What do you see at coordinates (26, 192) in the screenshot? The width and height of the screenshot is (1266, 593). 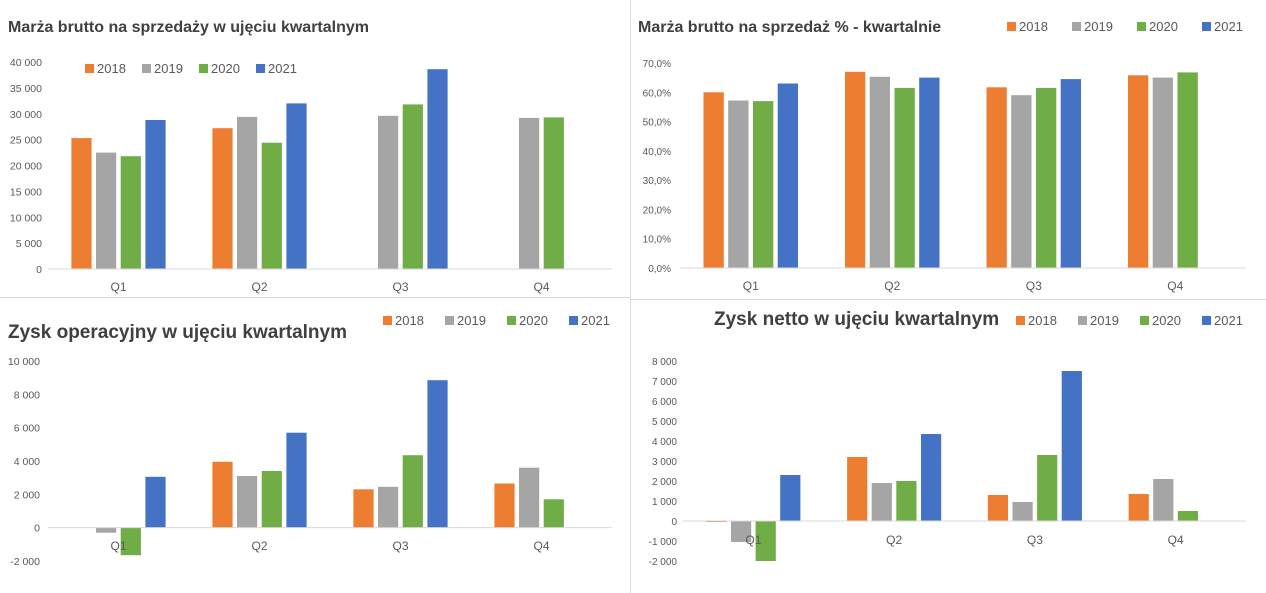 I see `y-tick-label: 15 000` at bounding box center [26, 192].